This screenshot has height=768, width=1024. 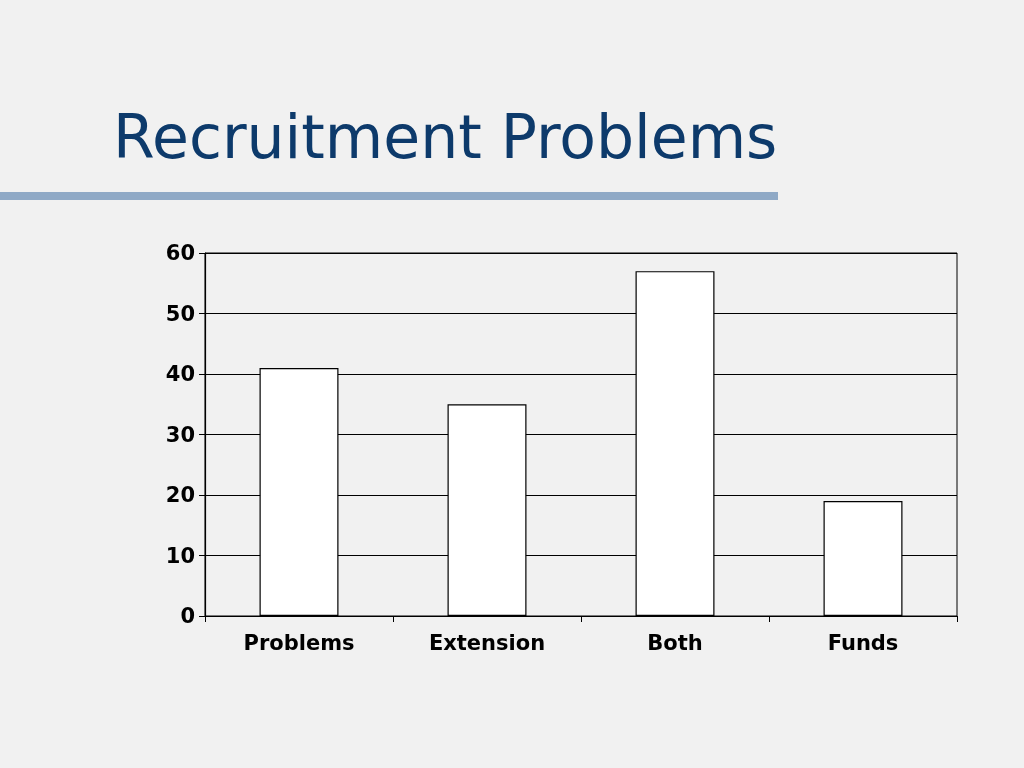 What do you see at coordinates (187, 616) in the screenshot?
I see `y-tick-label: 0` at bounding box center [187, 616].